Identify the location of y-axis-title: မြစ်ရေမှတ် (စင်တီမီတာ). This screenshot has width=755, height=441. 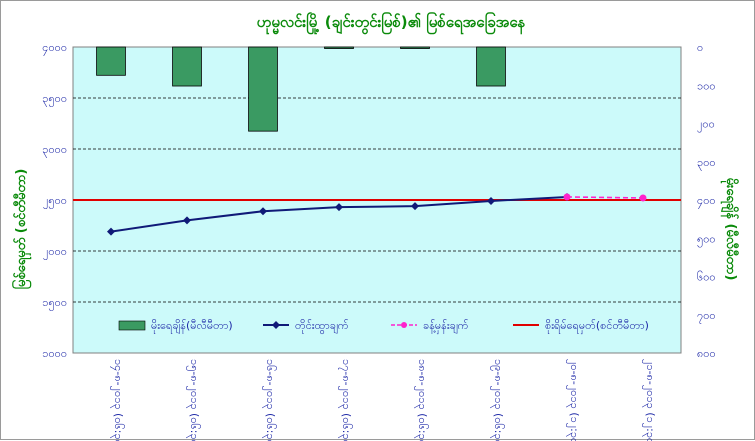
(21, 229).